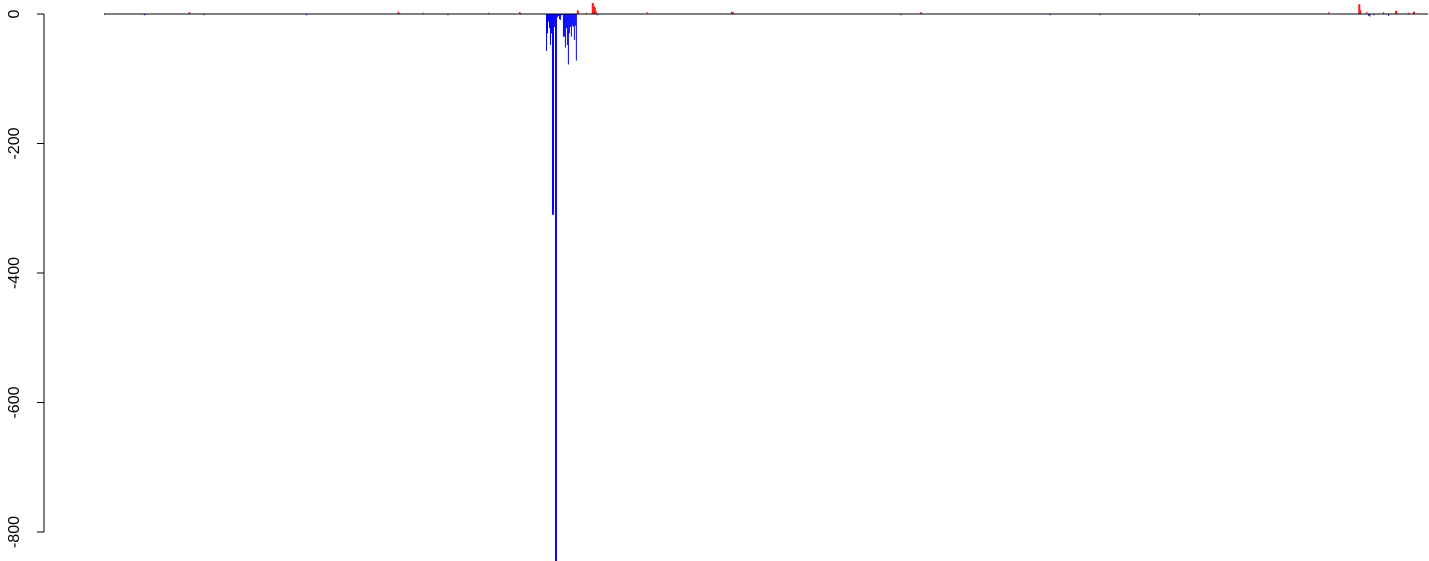 This screenshot has width=1429, height=561. Describe the element at coordinates (14, 273) in the screenshot. I see `y-tick-label-2: -400` at that location.